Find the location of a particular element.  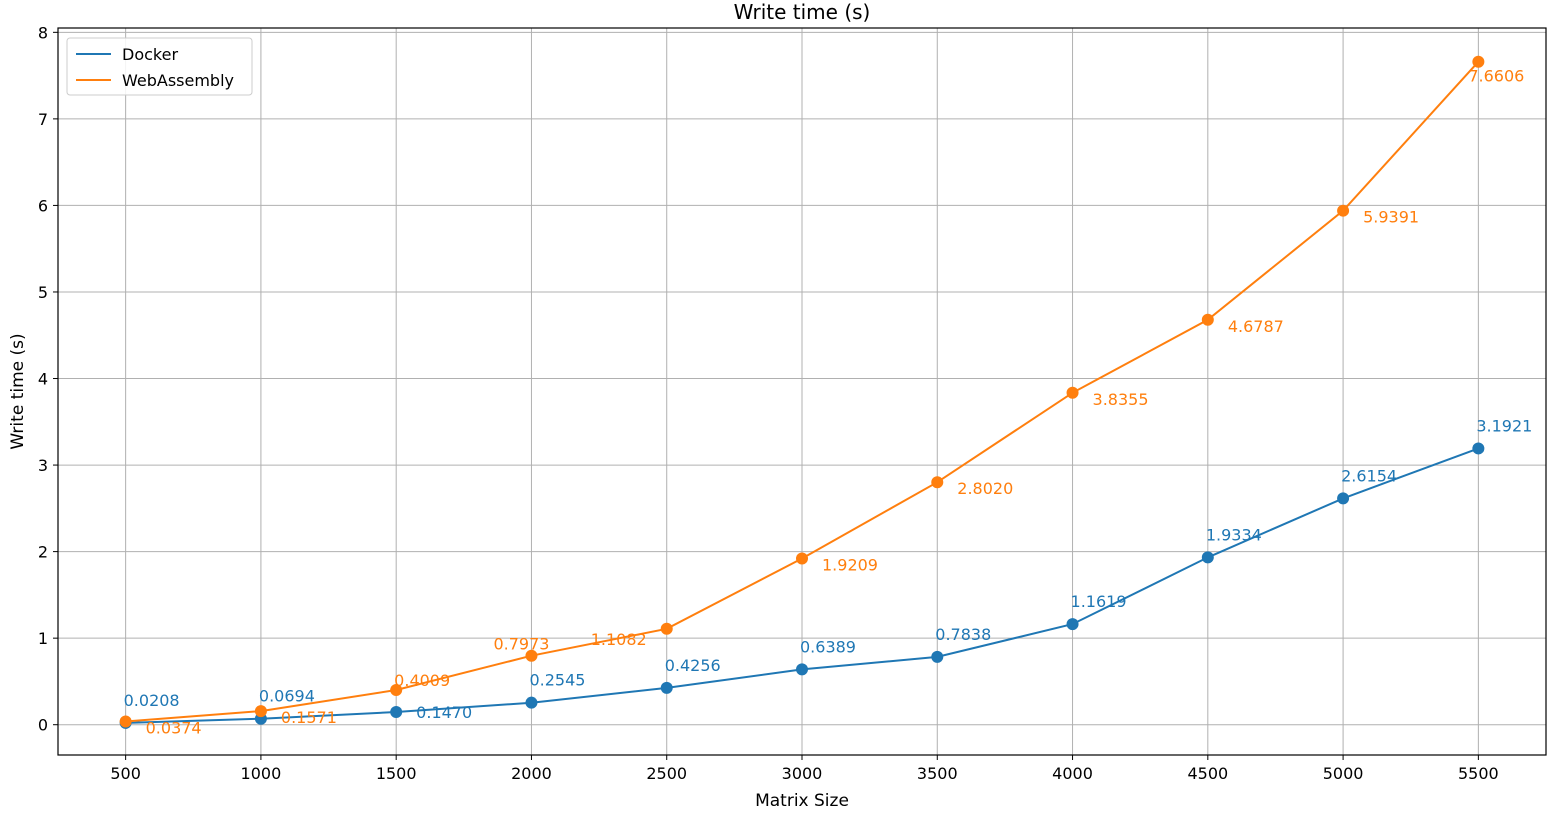

x-tick-label: 5000 is located at coordinates (1343, 773).